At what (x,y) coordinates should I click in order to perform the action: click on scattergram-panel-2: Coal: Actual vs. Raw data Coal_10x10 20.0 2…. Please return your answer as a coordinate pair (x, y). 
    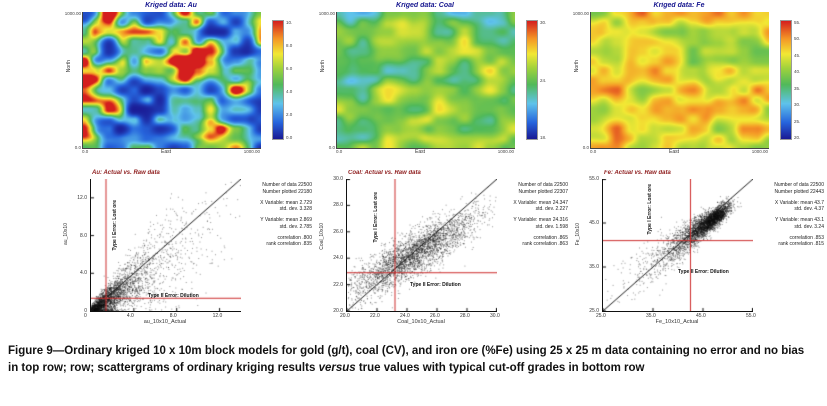
    Looking at the image, I should click on (444, 247).